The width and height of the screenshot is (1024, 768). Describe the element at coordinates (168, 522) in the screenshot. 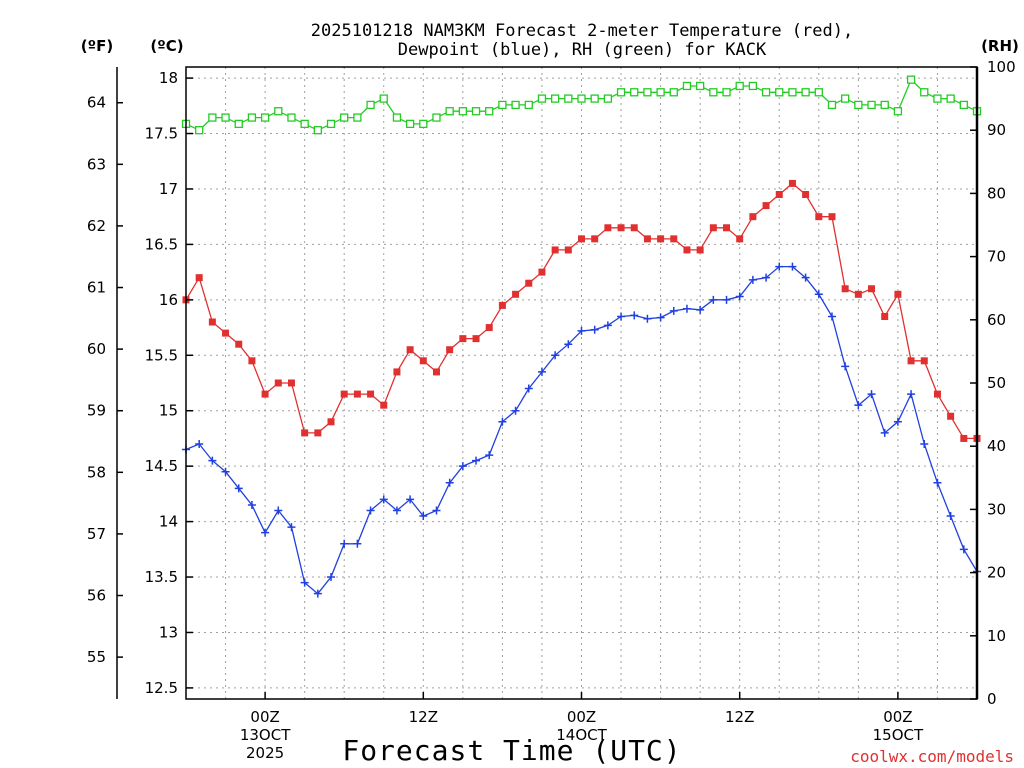

I see `celsius-tick-label: 14` at that location.